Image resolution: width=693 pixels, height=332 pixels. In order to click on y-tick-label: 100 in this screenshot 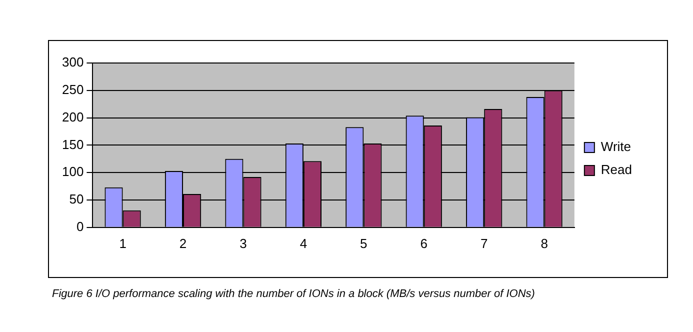, I will do `click(73, 172)`.